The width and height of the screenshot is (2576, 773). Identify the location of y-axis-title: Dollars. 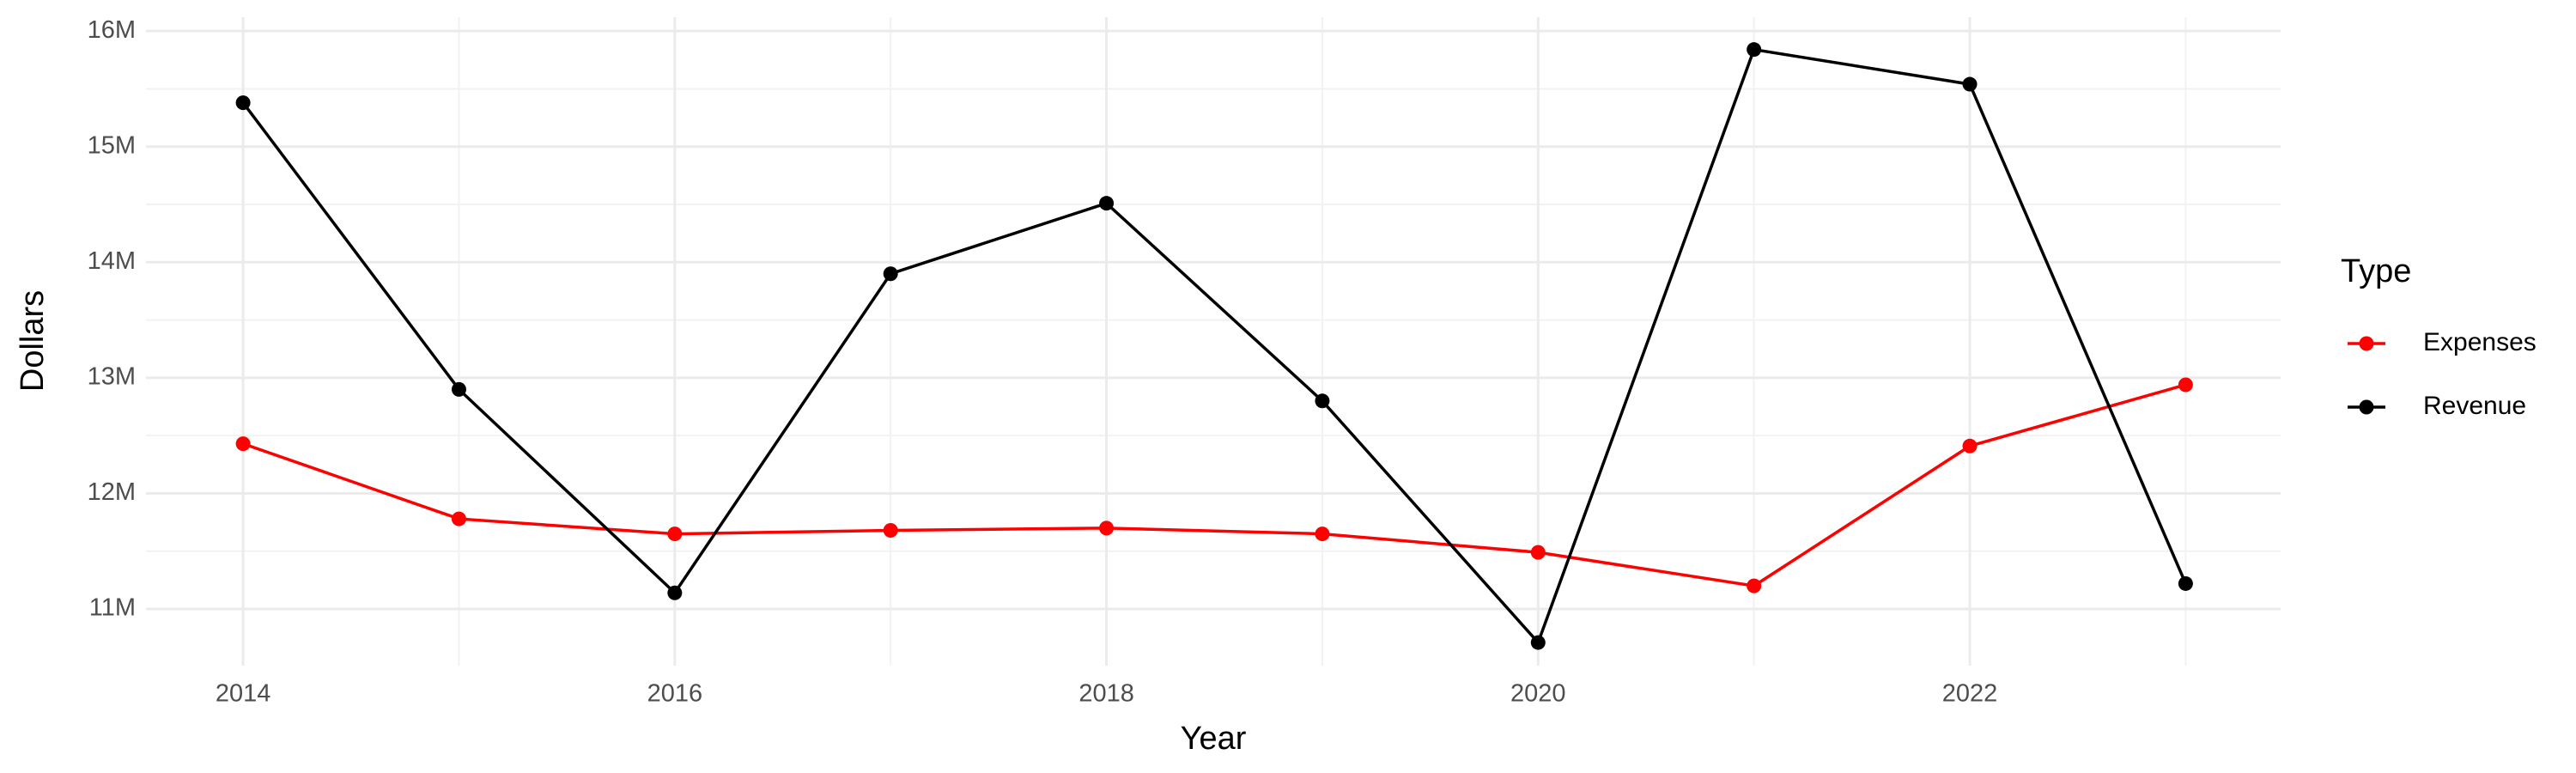
(33, 341).